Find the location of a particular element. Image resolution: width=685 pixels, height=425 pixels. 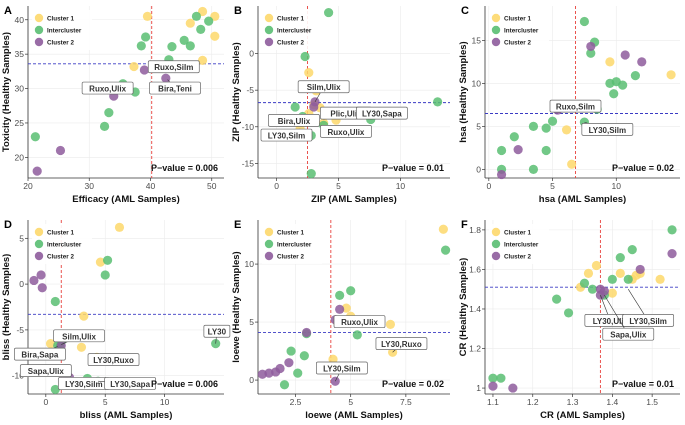

point-label: Silm,Ulix is located at coordinates (324, 87).